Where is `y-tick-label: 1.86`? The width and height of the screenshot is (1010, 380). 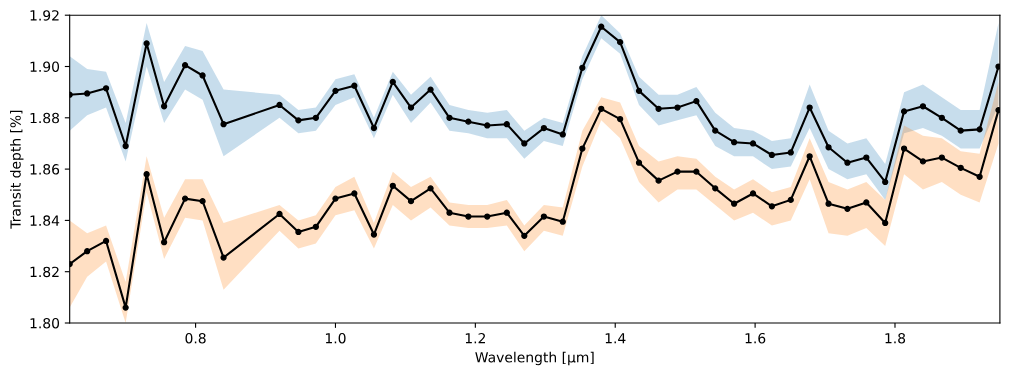
y-tick-label: 1.86 is located at coordinates (45, 169).